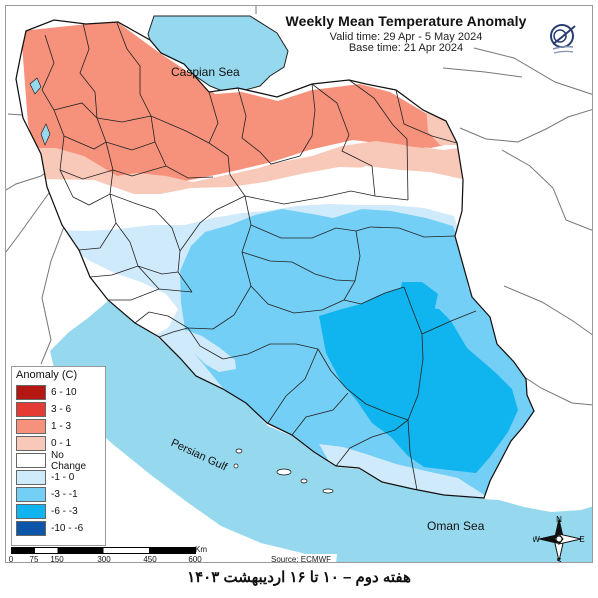  Describe the element at coordinates (211, 351) in the screenshot. I see `anomaly-minus1-0-southwest-patch` at that location.